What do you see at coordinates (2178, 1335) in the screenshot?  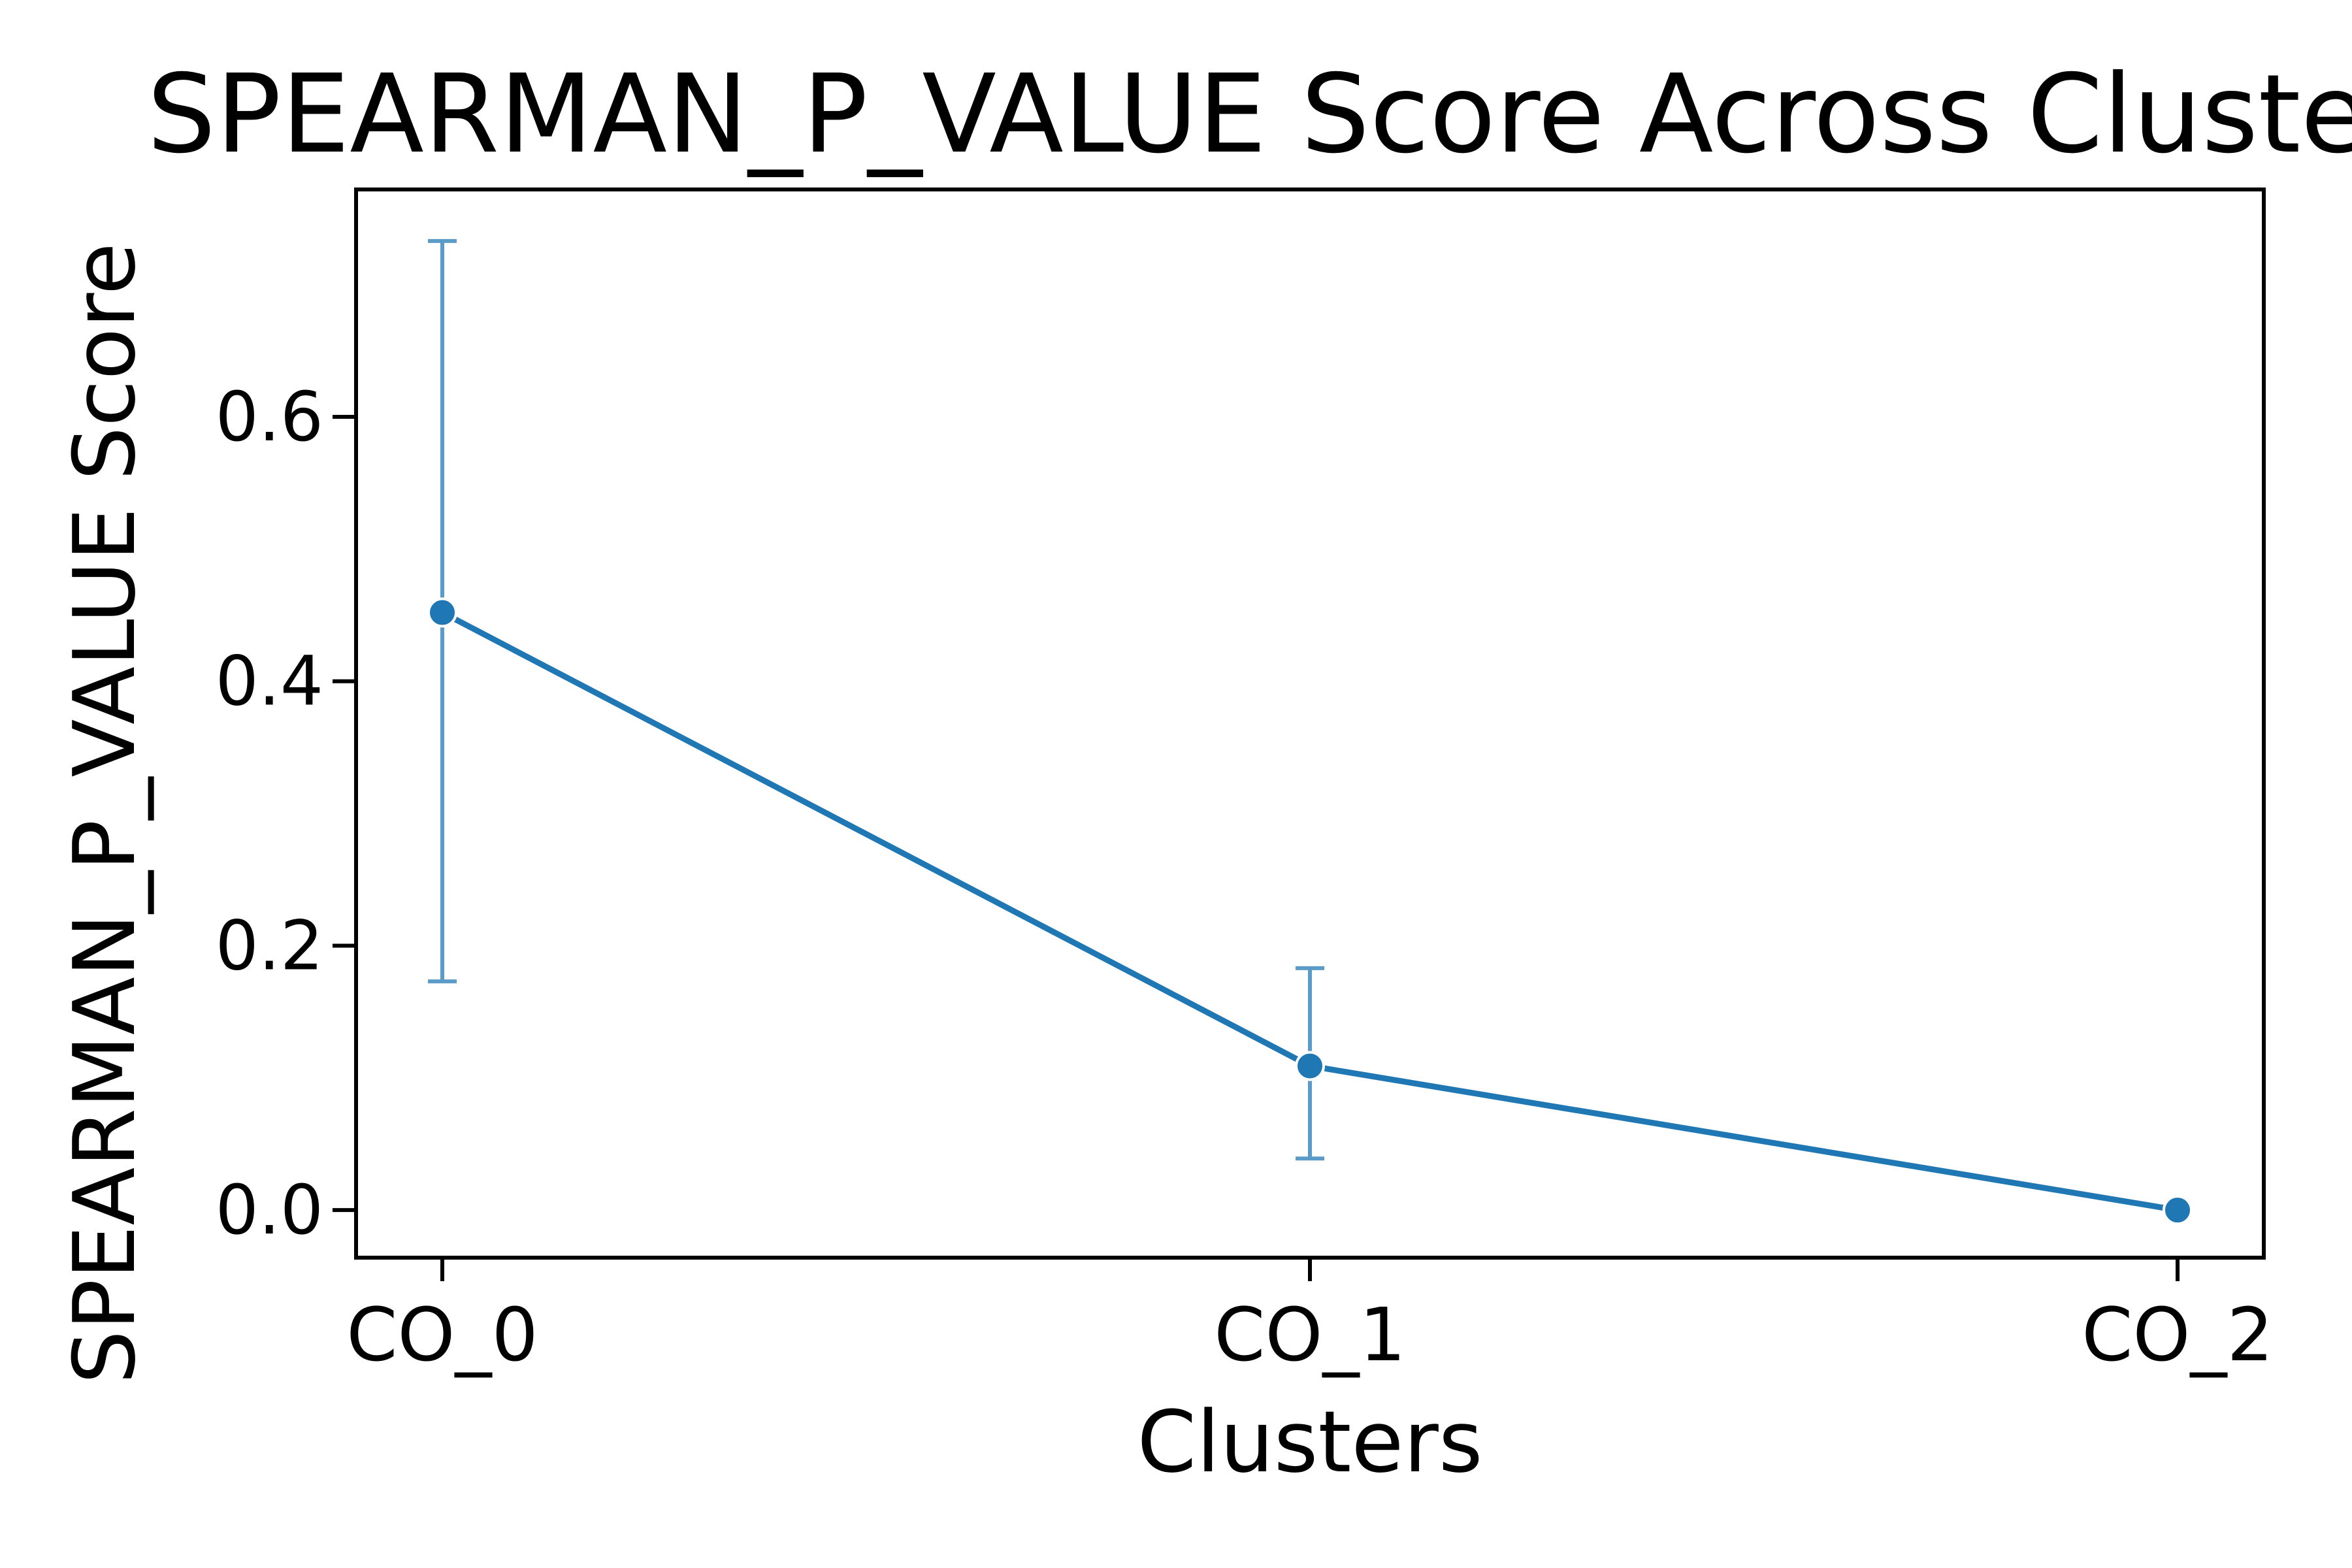 I see `x-tick-label-2: CO_2` at bounding box center [2178, 1335].